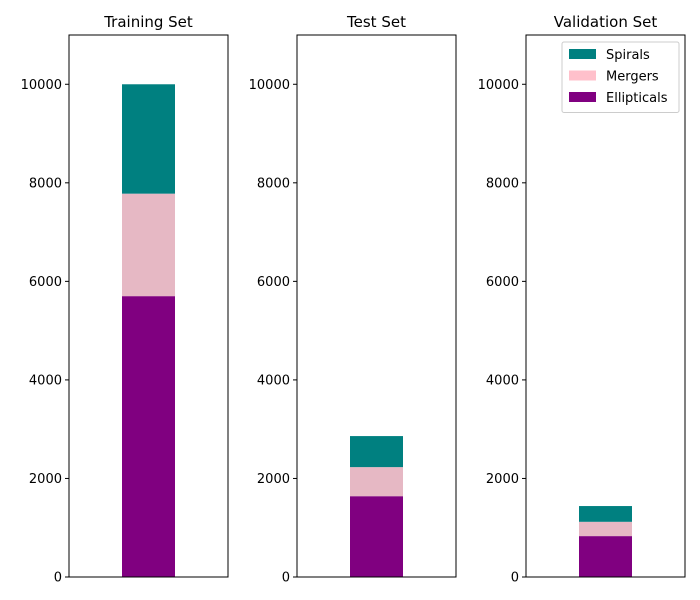 This screenshot has height=600, width=700. I want to click on legend-label-ellipticals: Ellipticals, so click(637, 98).